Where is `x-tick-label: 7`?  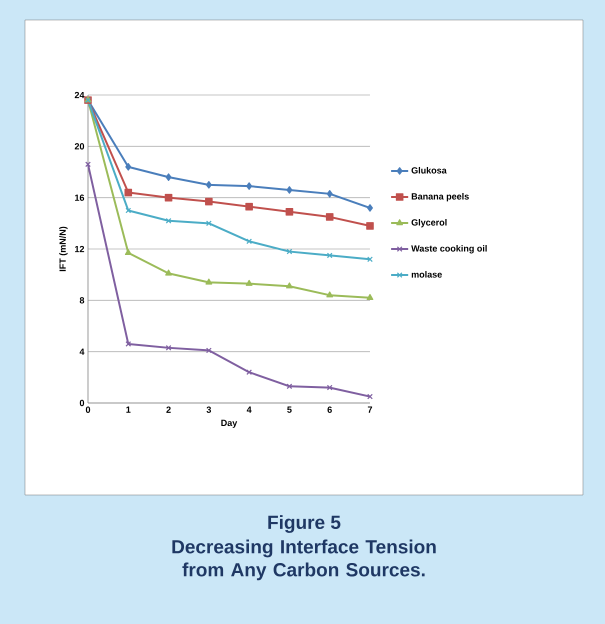 x-tick-label: 7 is located at coordinates (370, 409).